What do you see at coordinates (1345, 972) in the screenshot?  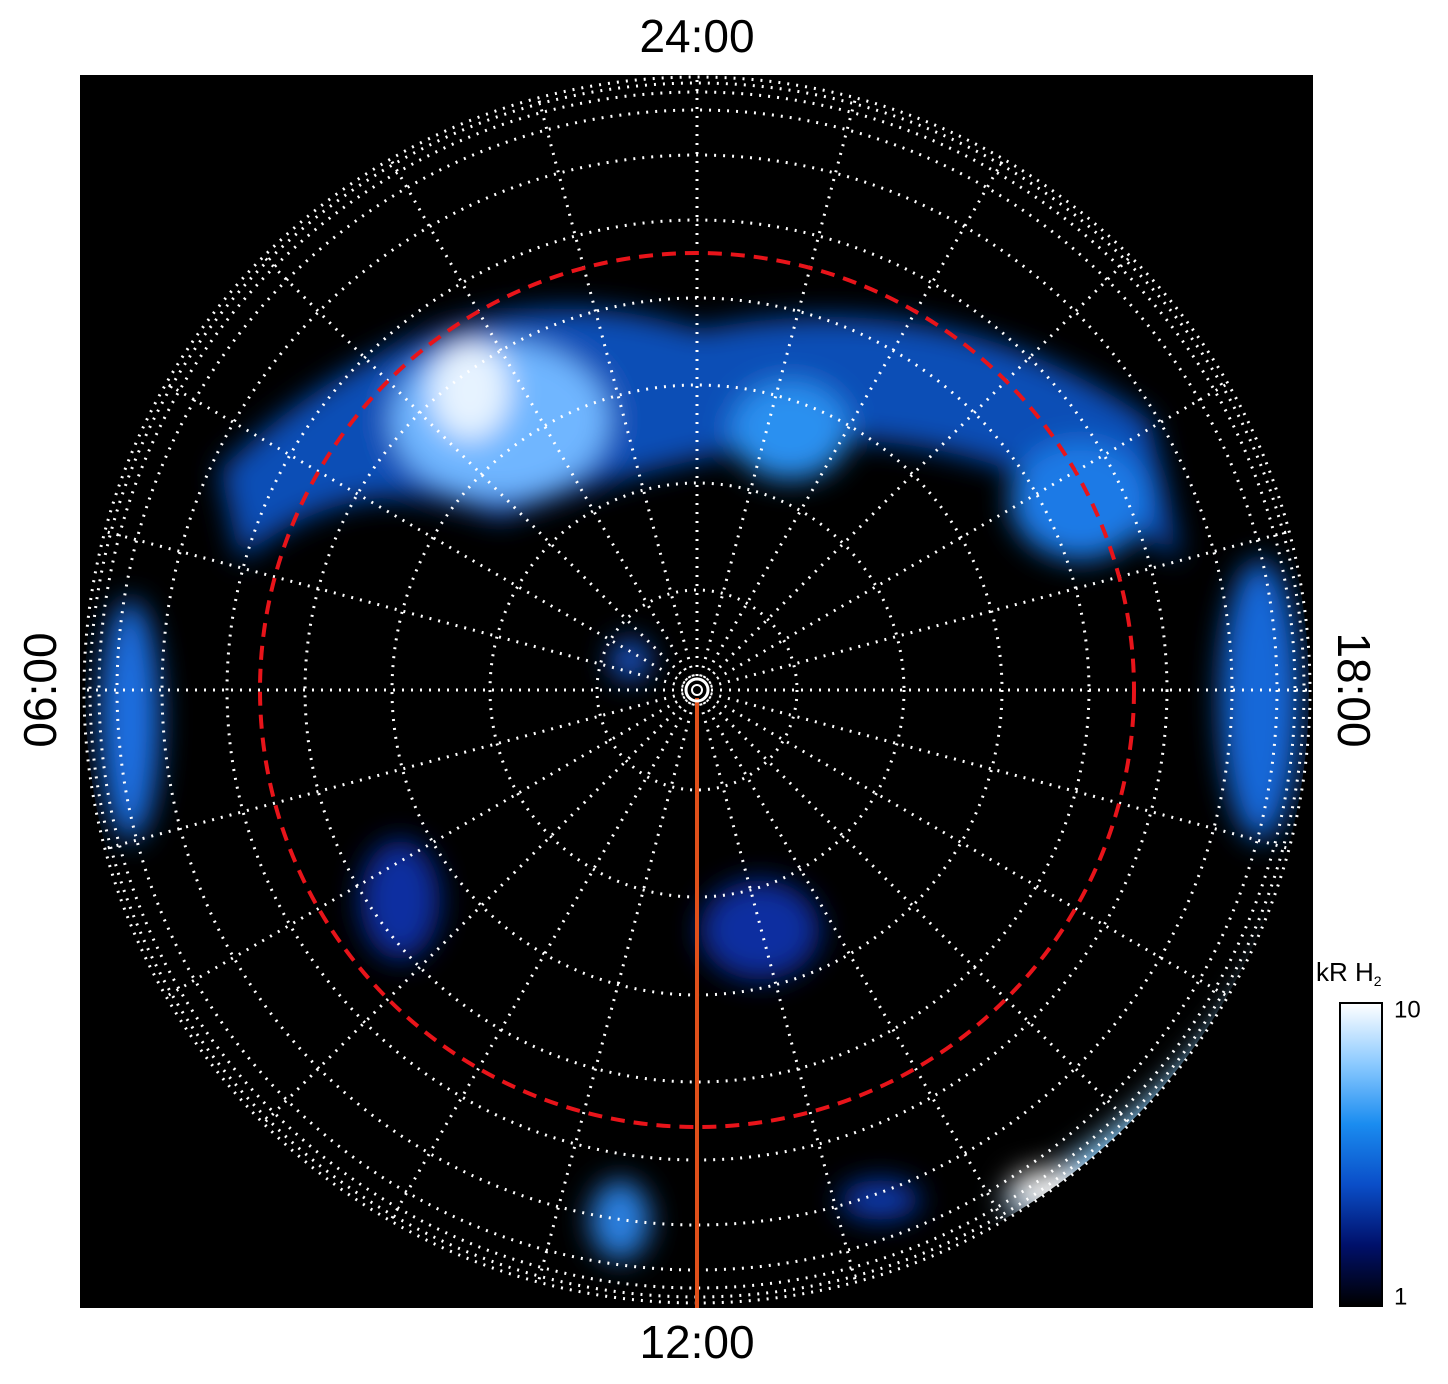 I see `colorbar-label-text: kR H` at bounding box center [1345, 972].